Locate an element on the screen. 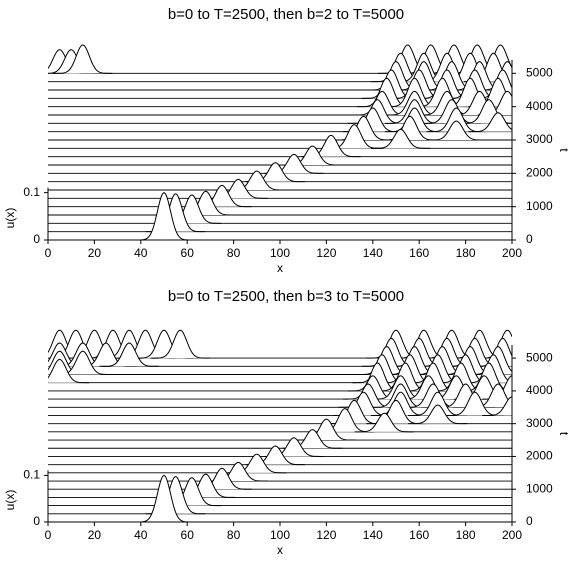 The height and width of the screenshot is (564, 573). chart-title: b=0 to T=2500, then b=3 to T=5000 is located at coordinates (286, 296).